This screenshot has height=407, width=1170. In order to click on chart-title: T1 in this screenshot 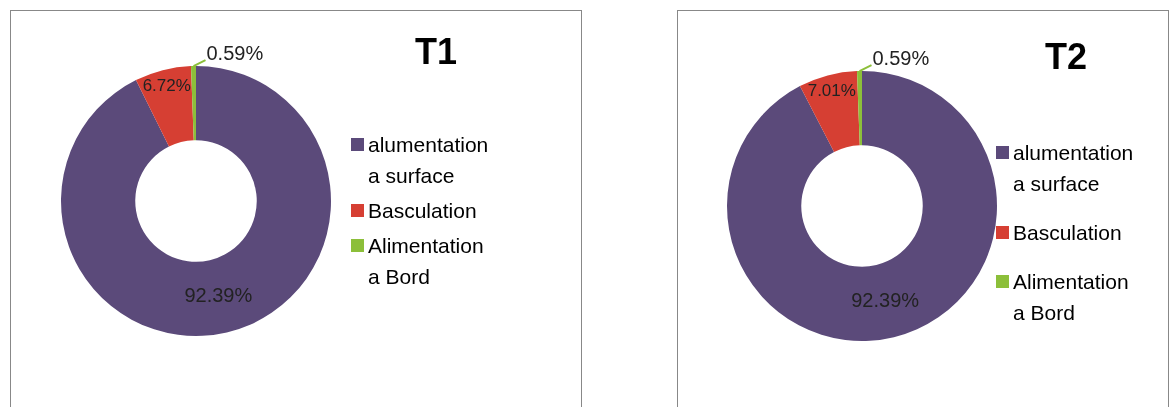, I will do `click(436, 52)`.